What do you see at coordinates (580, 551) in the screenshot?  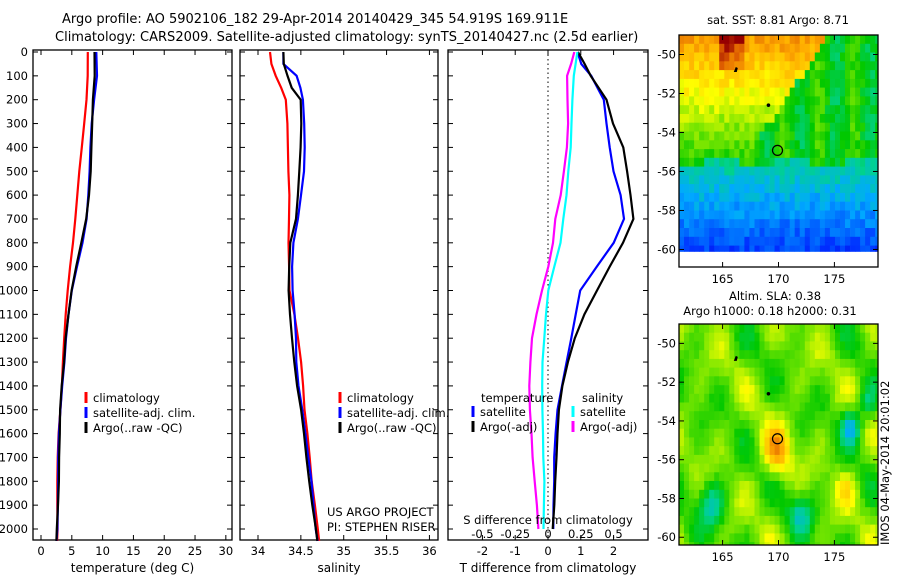 I see `x-tick-label: 1` at bounding box center [580, 551].